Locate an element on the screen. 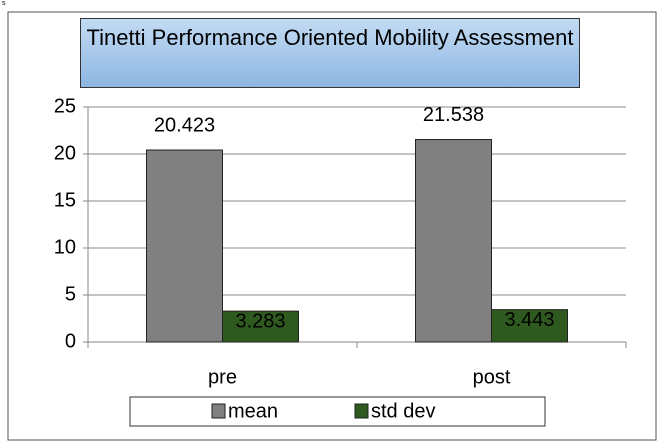 The width and height of the screenshot is (664, 448). legend-box is located at coordinates (337, 411).